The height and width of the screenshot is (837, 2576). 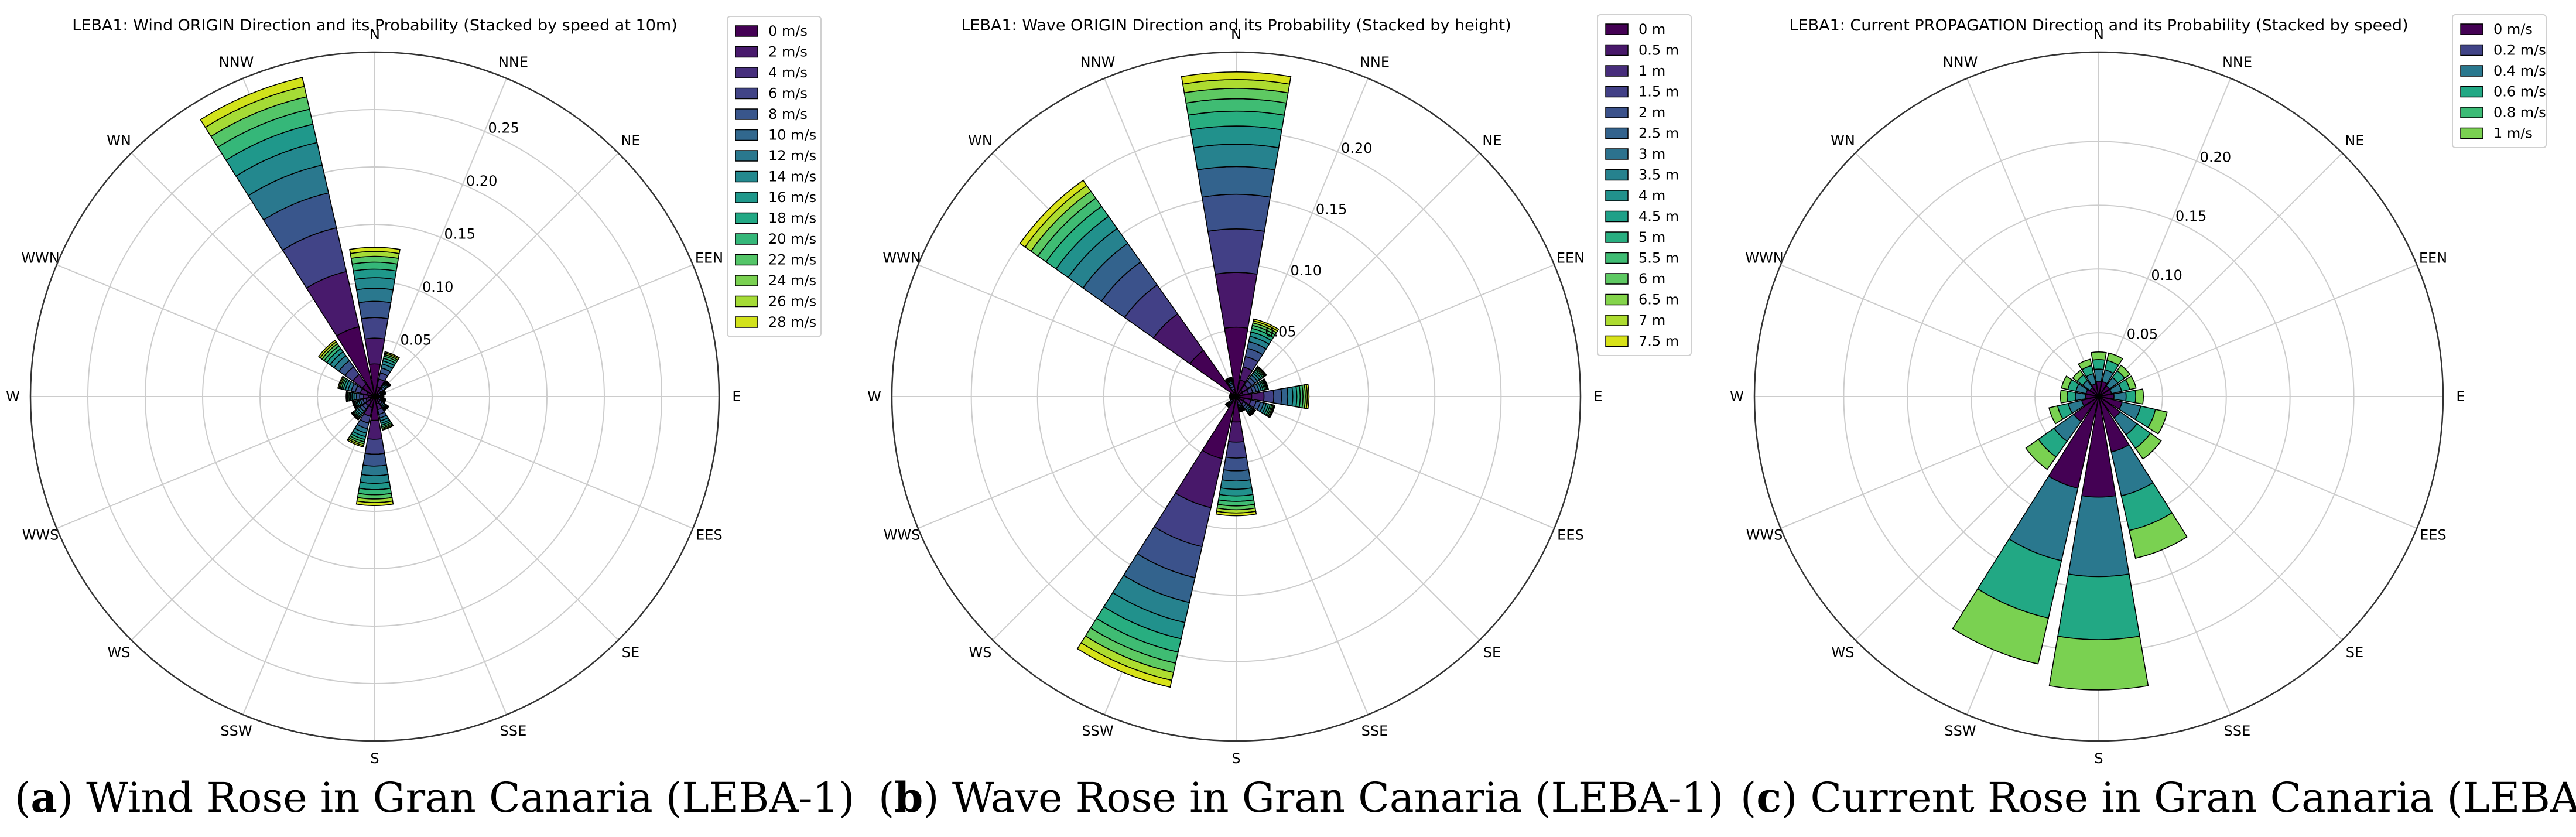 What do you see at coordinates (1658, 92) in the screenshot?
I see `legend-label: 1.5 m` at bounding box center [1658, 92].